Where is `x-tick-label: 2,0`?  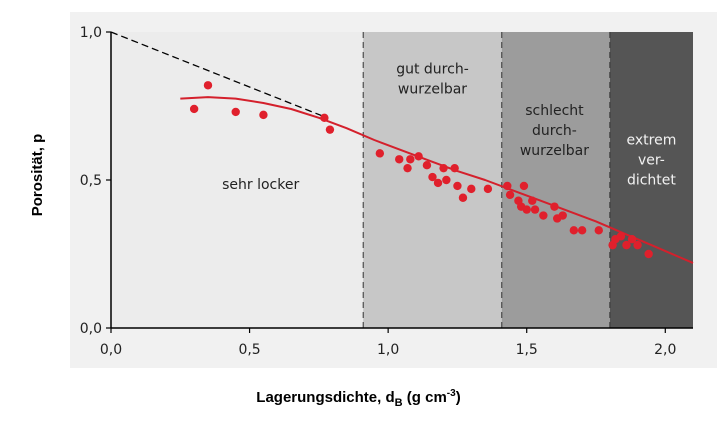
x-tick-label: 2,0 is located at coordinates (665, 350).